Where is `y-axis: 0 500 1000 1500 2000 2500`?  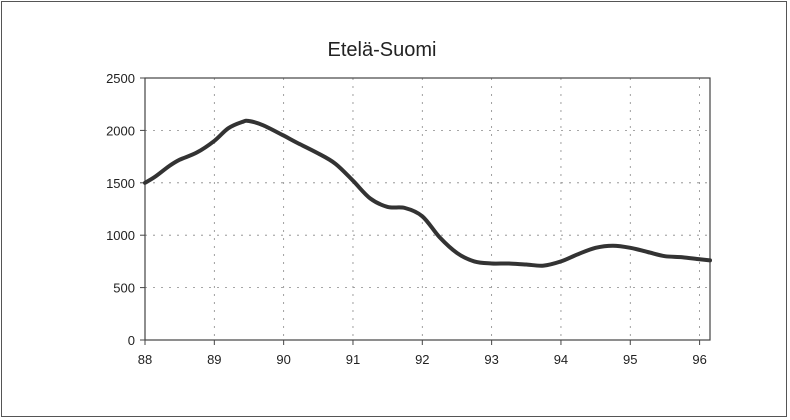
y-axis: 0 500 1000 1500 2000 2500 is located at coordinates (125, 209).